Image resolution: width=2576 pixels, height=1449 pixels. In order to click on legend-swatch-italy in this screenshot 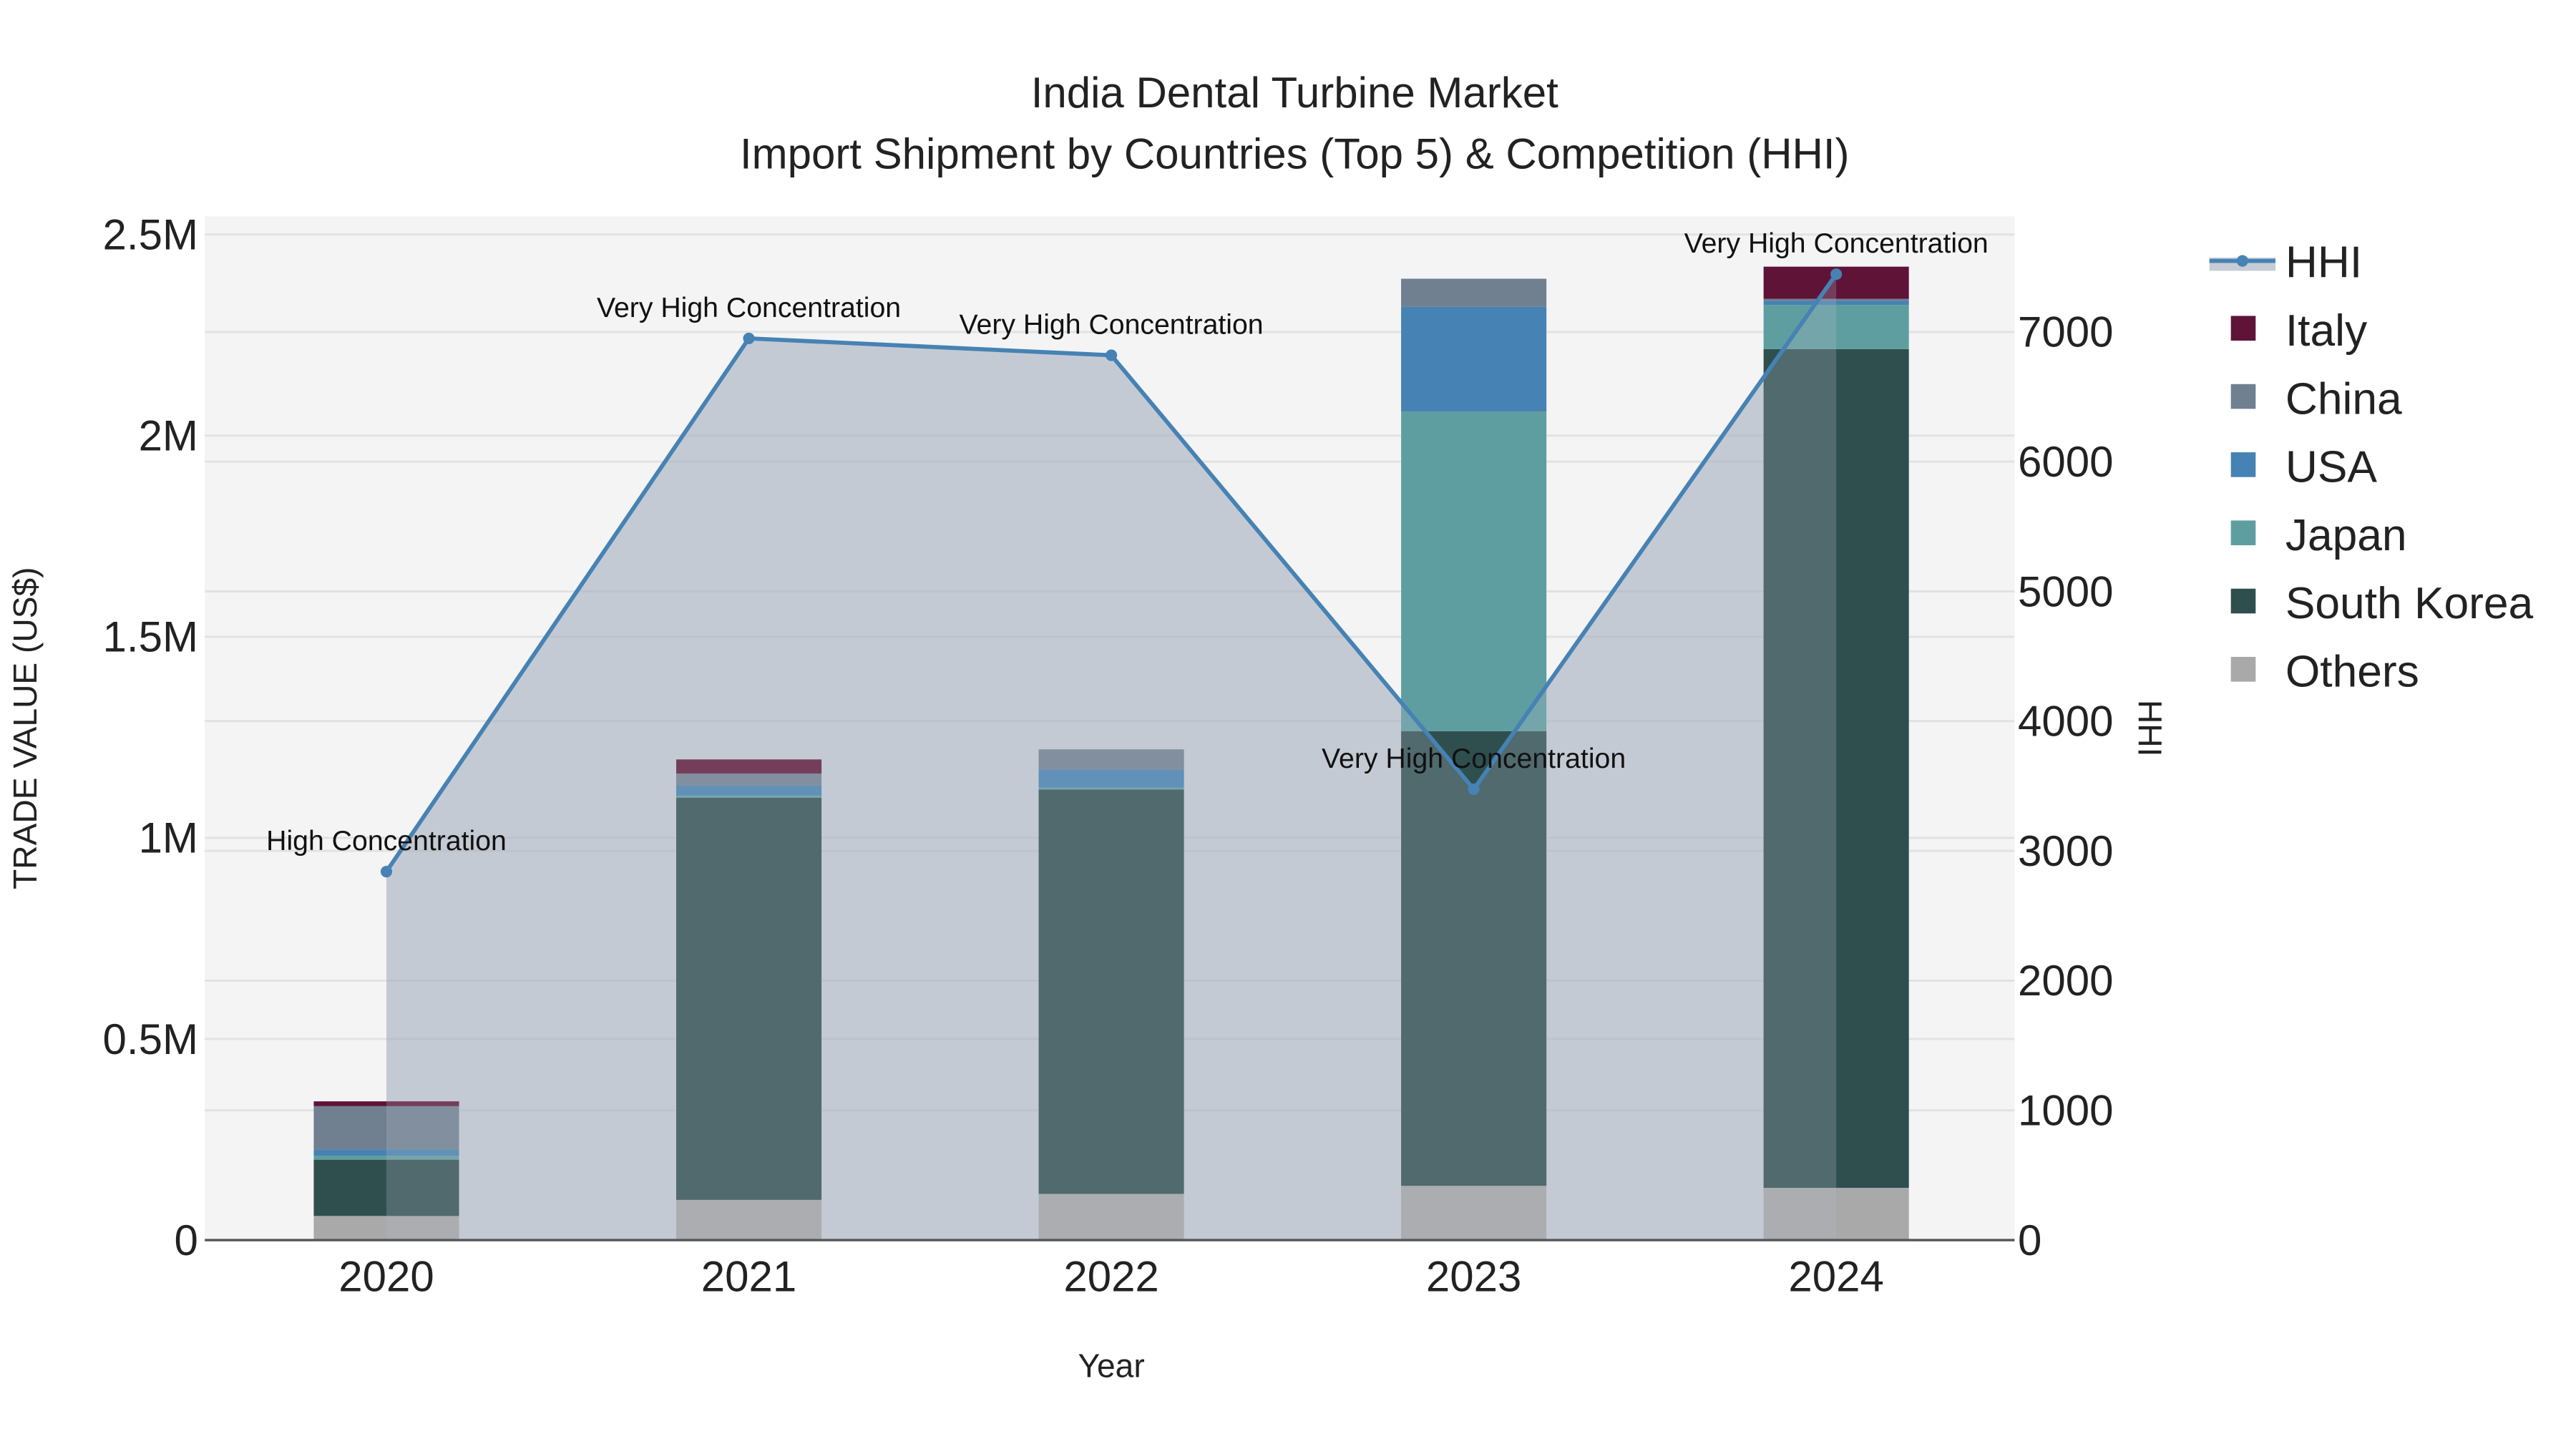, I will do `click(2243, 328)`.